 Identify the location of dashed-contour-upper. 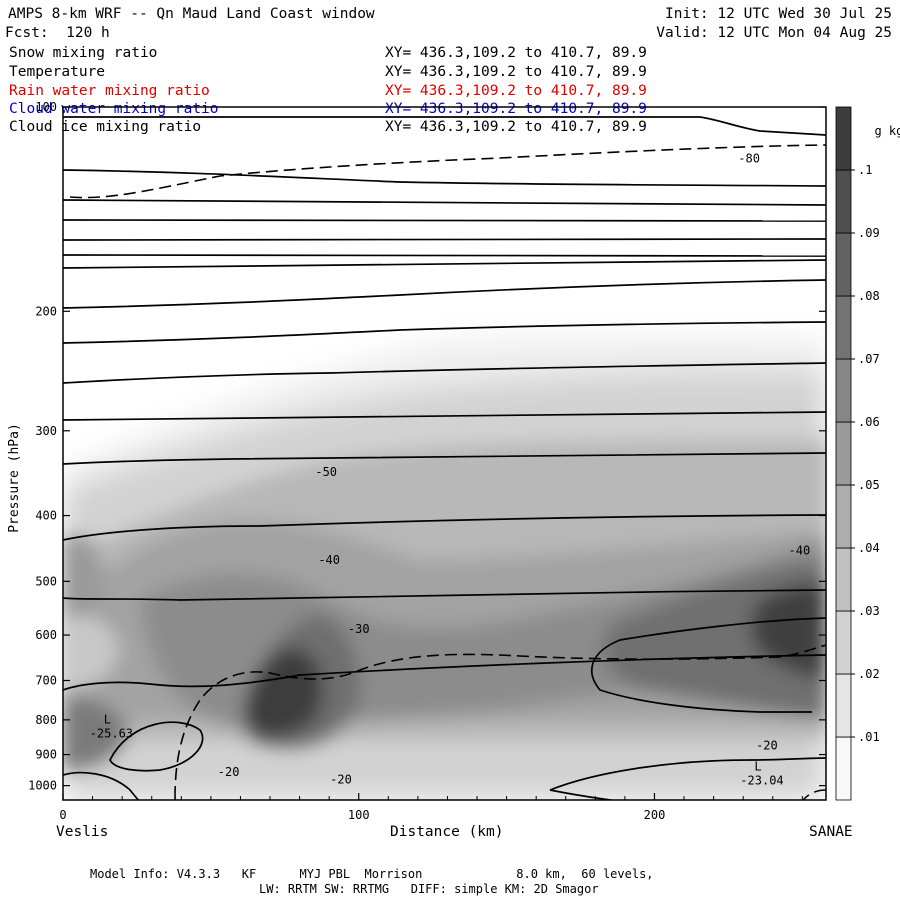
(447, 171).